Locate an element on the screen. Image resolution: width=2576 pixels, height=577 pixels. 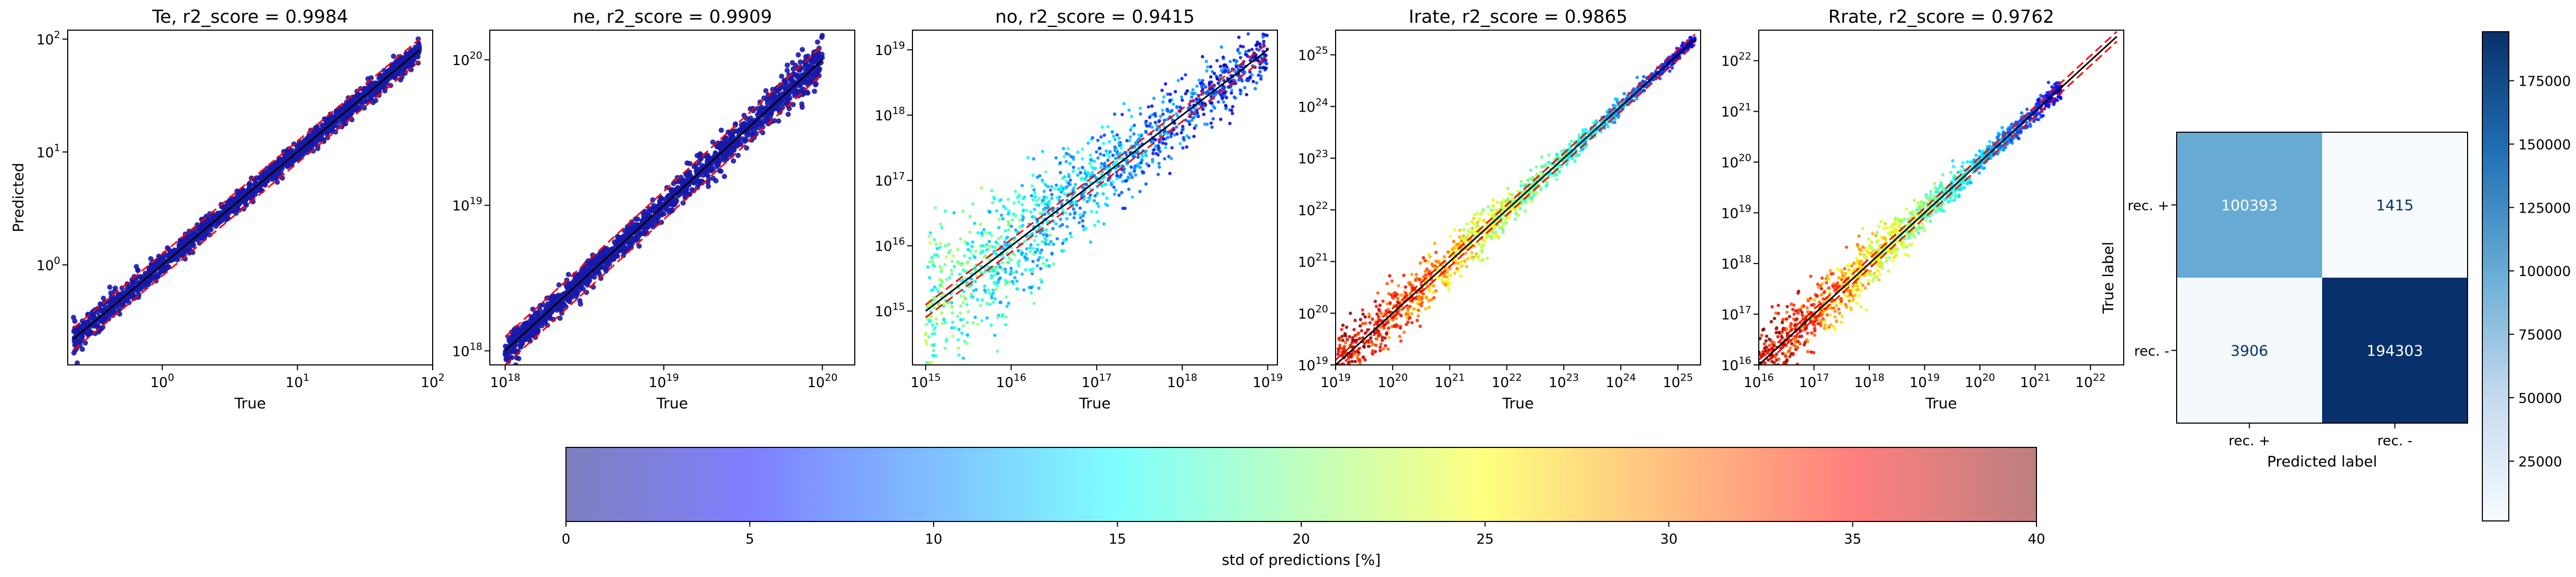
panel-title: Te, r2_score = 0.9984 is located at coordinates (250, 17).